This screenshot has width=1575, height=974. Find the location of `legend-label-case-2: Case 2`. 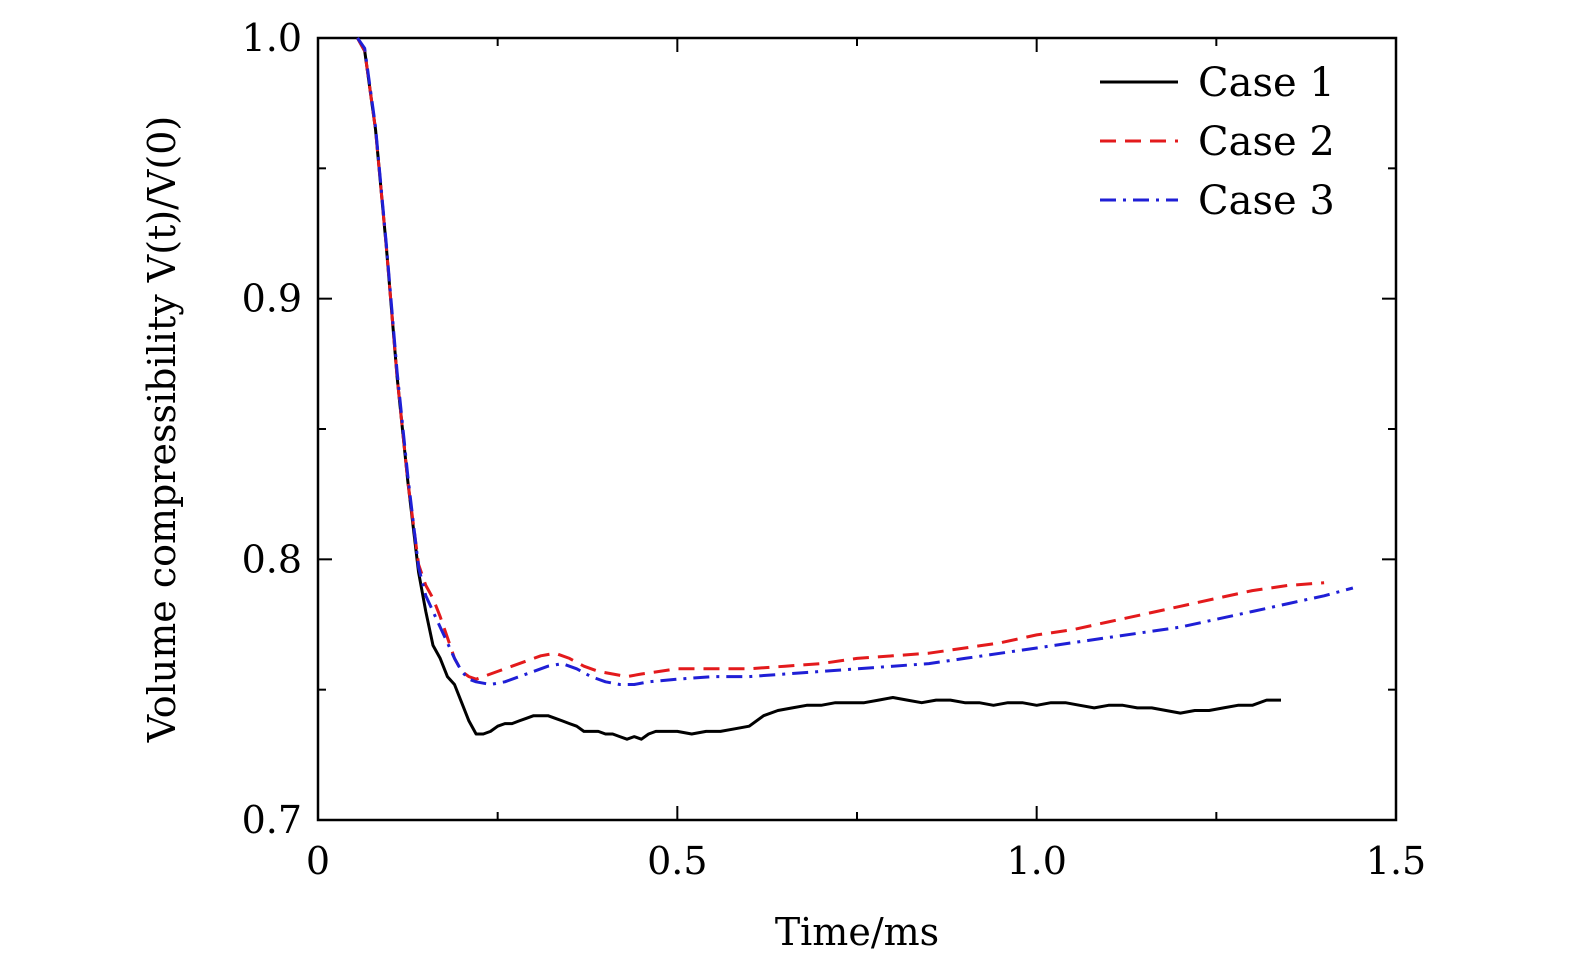

legend-label-case-2: Case 2 is located at coordinates (1266, 142).